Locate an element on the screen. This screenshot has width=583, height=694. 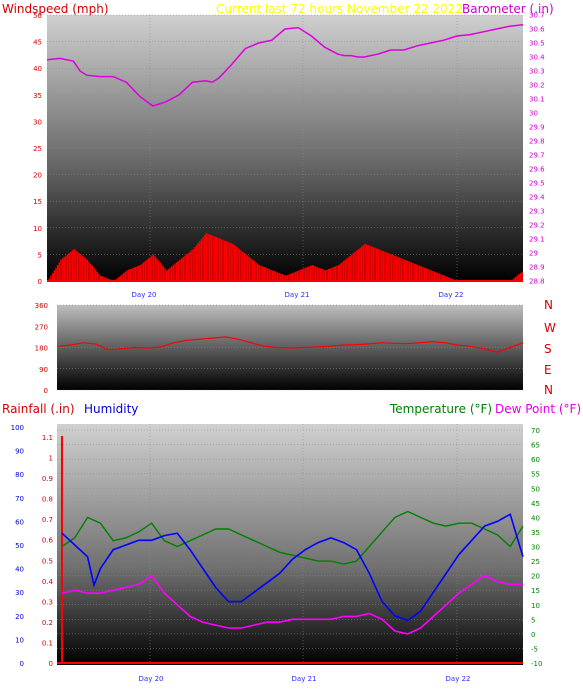
windspeed-tick-label: 45 is located at coordinates (37, 43).